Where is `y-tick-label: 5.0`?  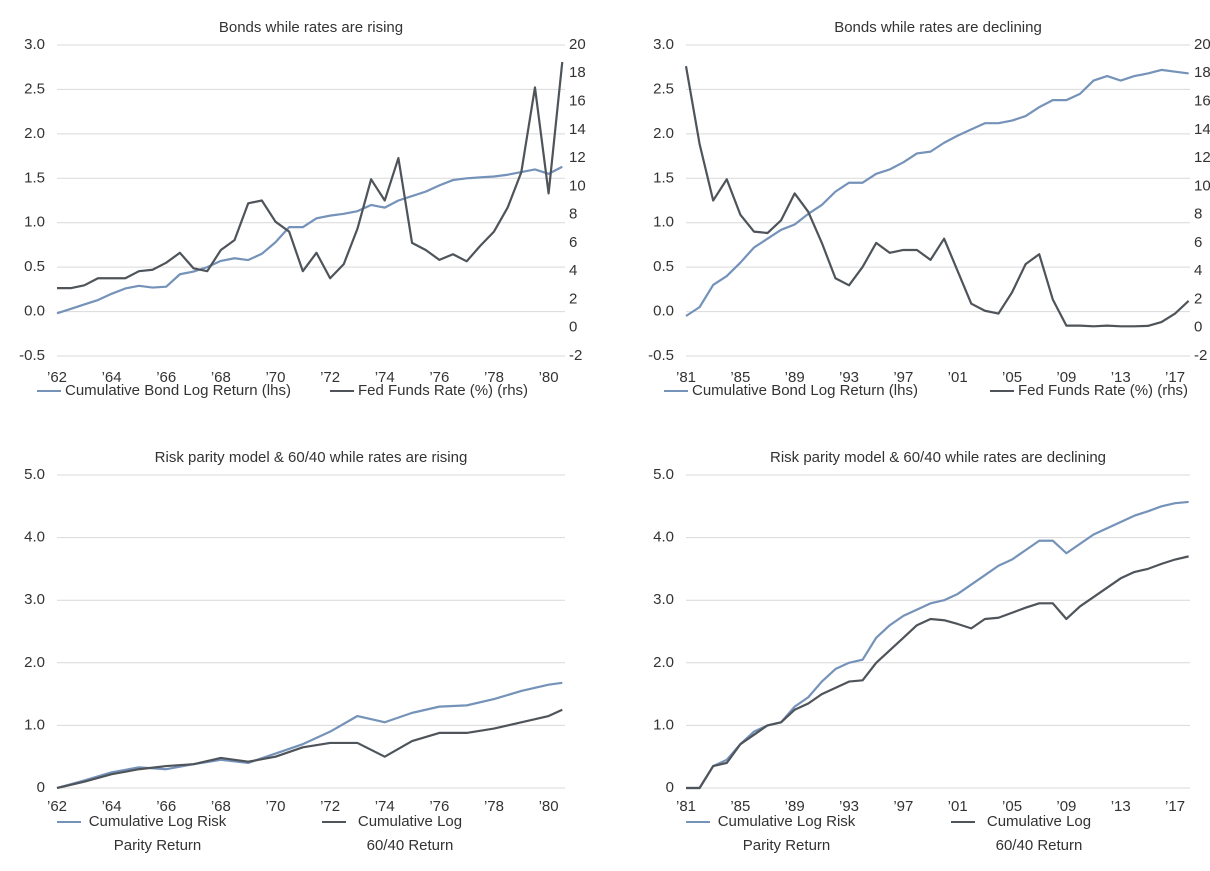
y-tick-label: 5.0 is located at coordinates (34, 474).